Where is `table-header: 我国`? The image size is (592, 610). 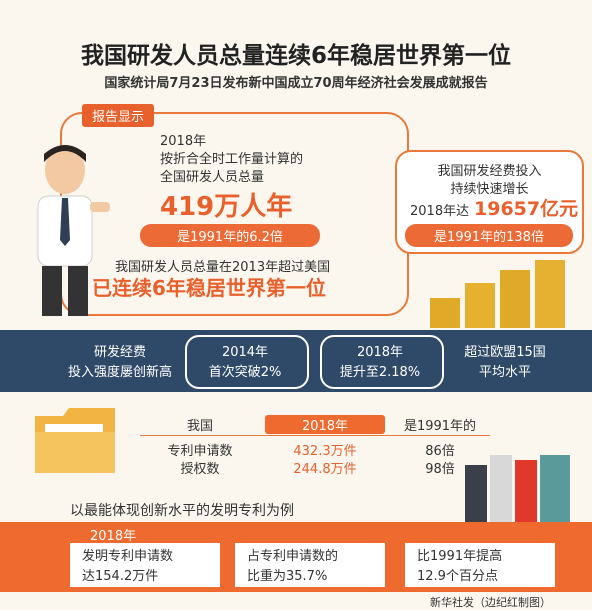
table-header: 我国 is located at coordinates (199, 426).